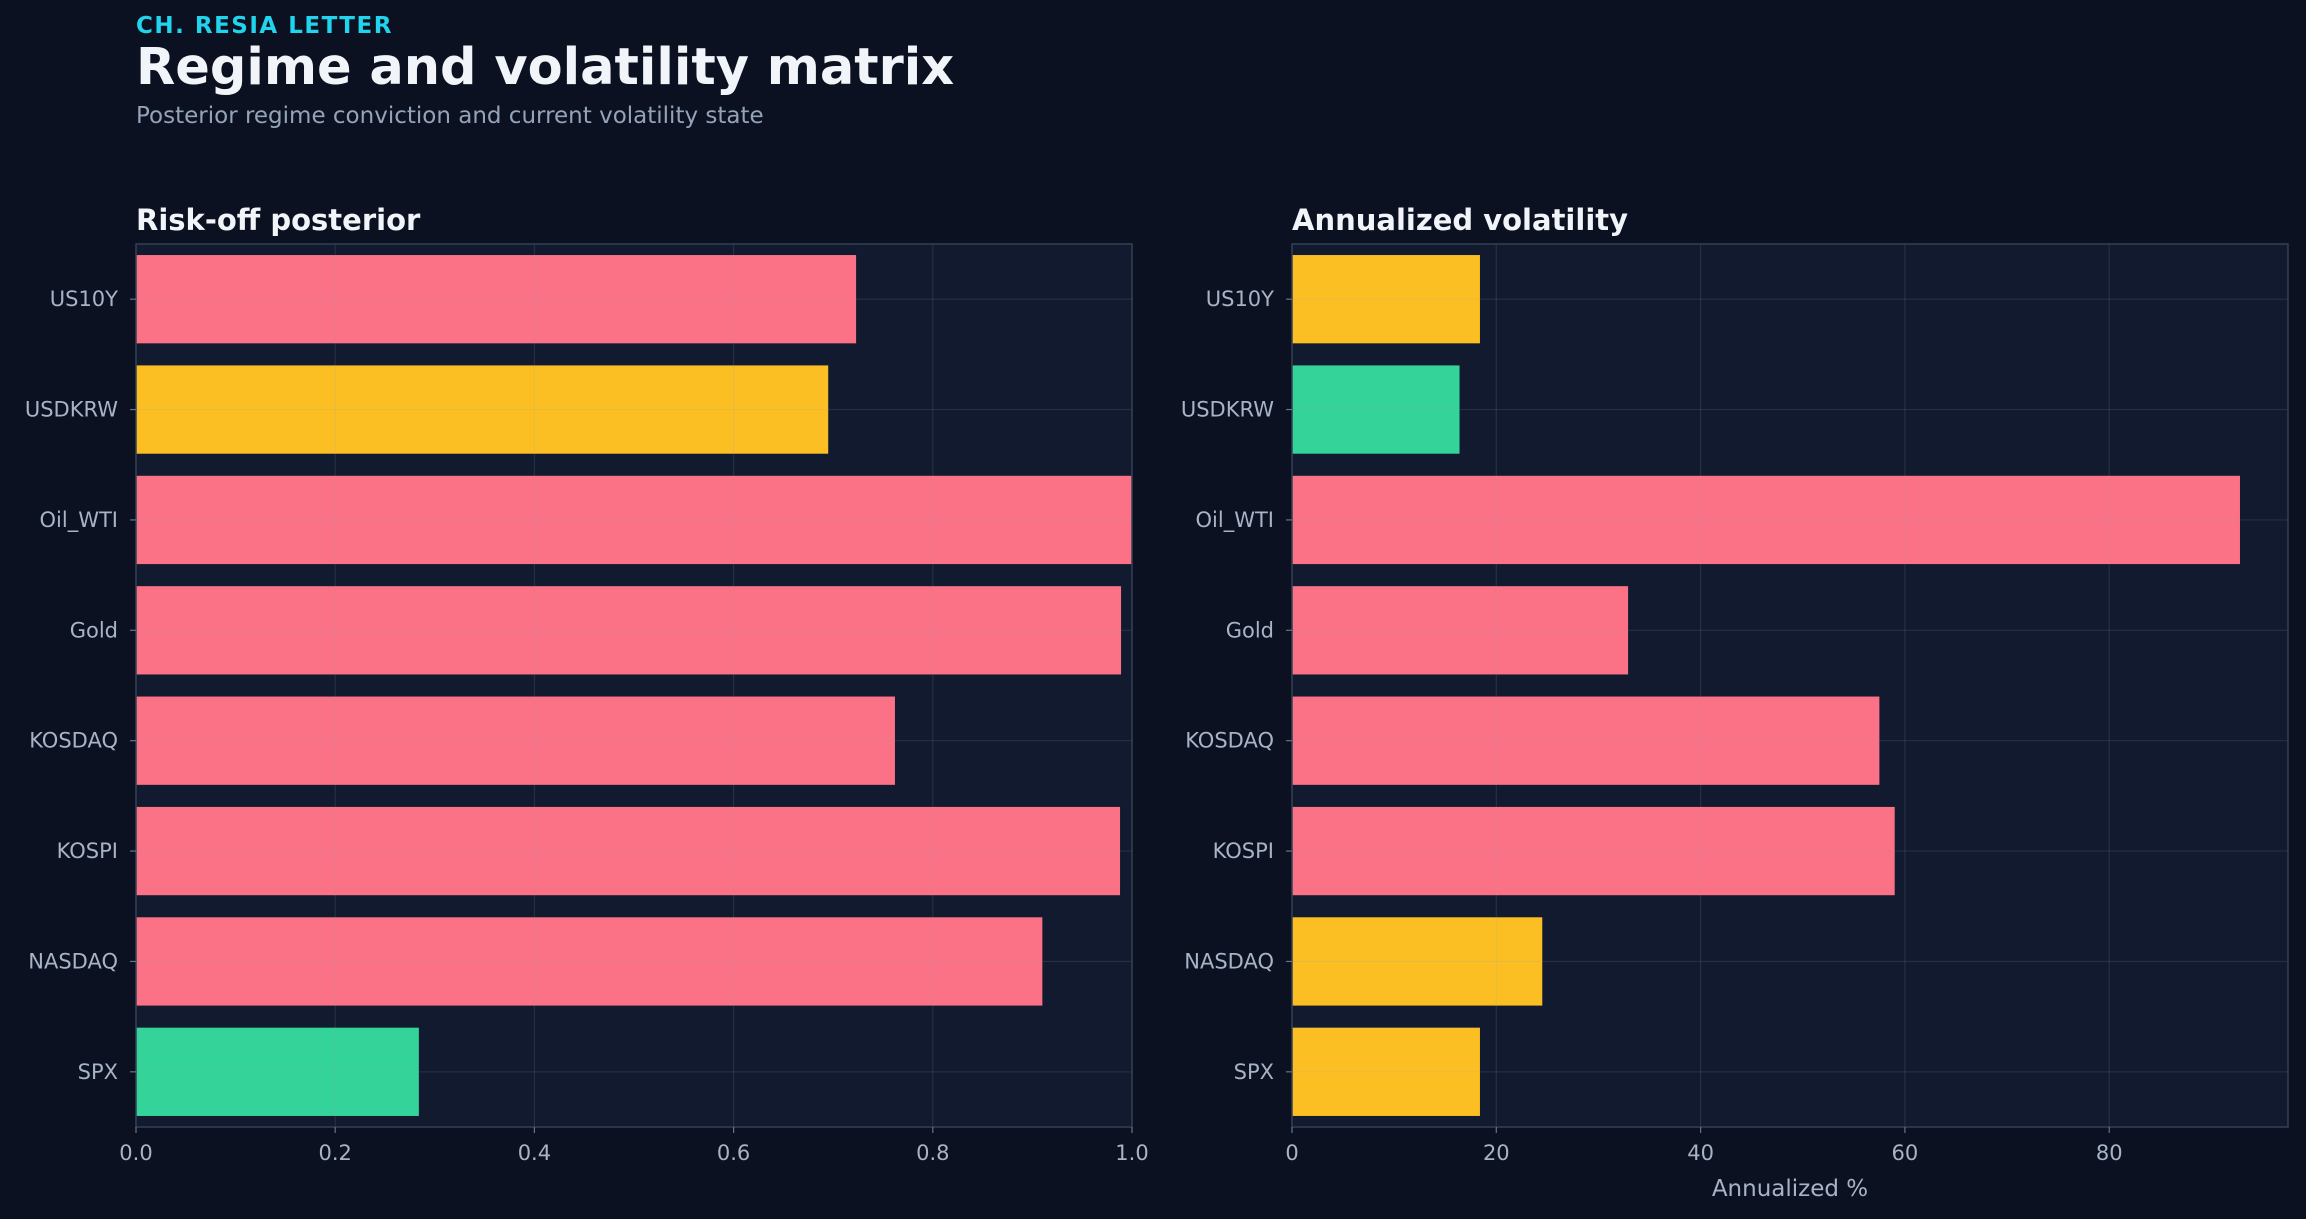 This screenshot has height=1219, width=2306. What do you see at coordinates (1291, 1153) in the screenshot?
I see `x-tick-label: 0` at bounding box center [1291, 1153].